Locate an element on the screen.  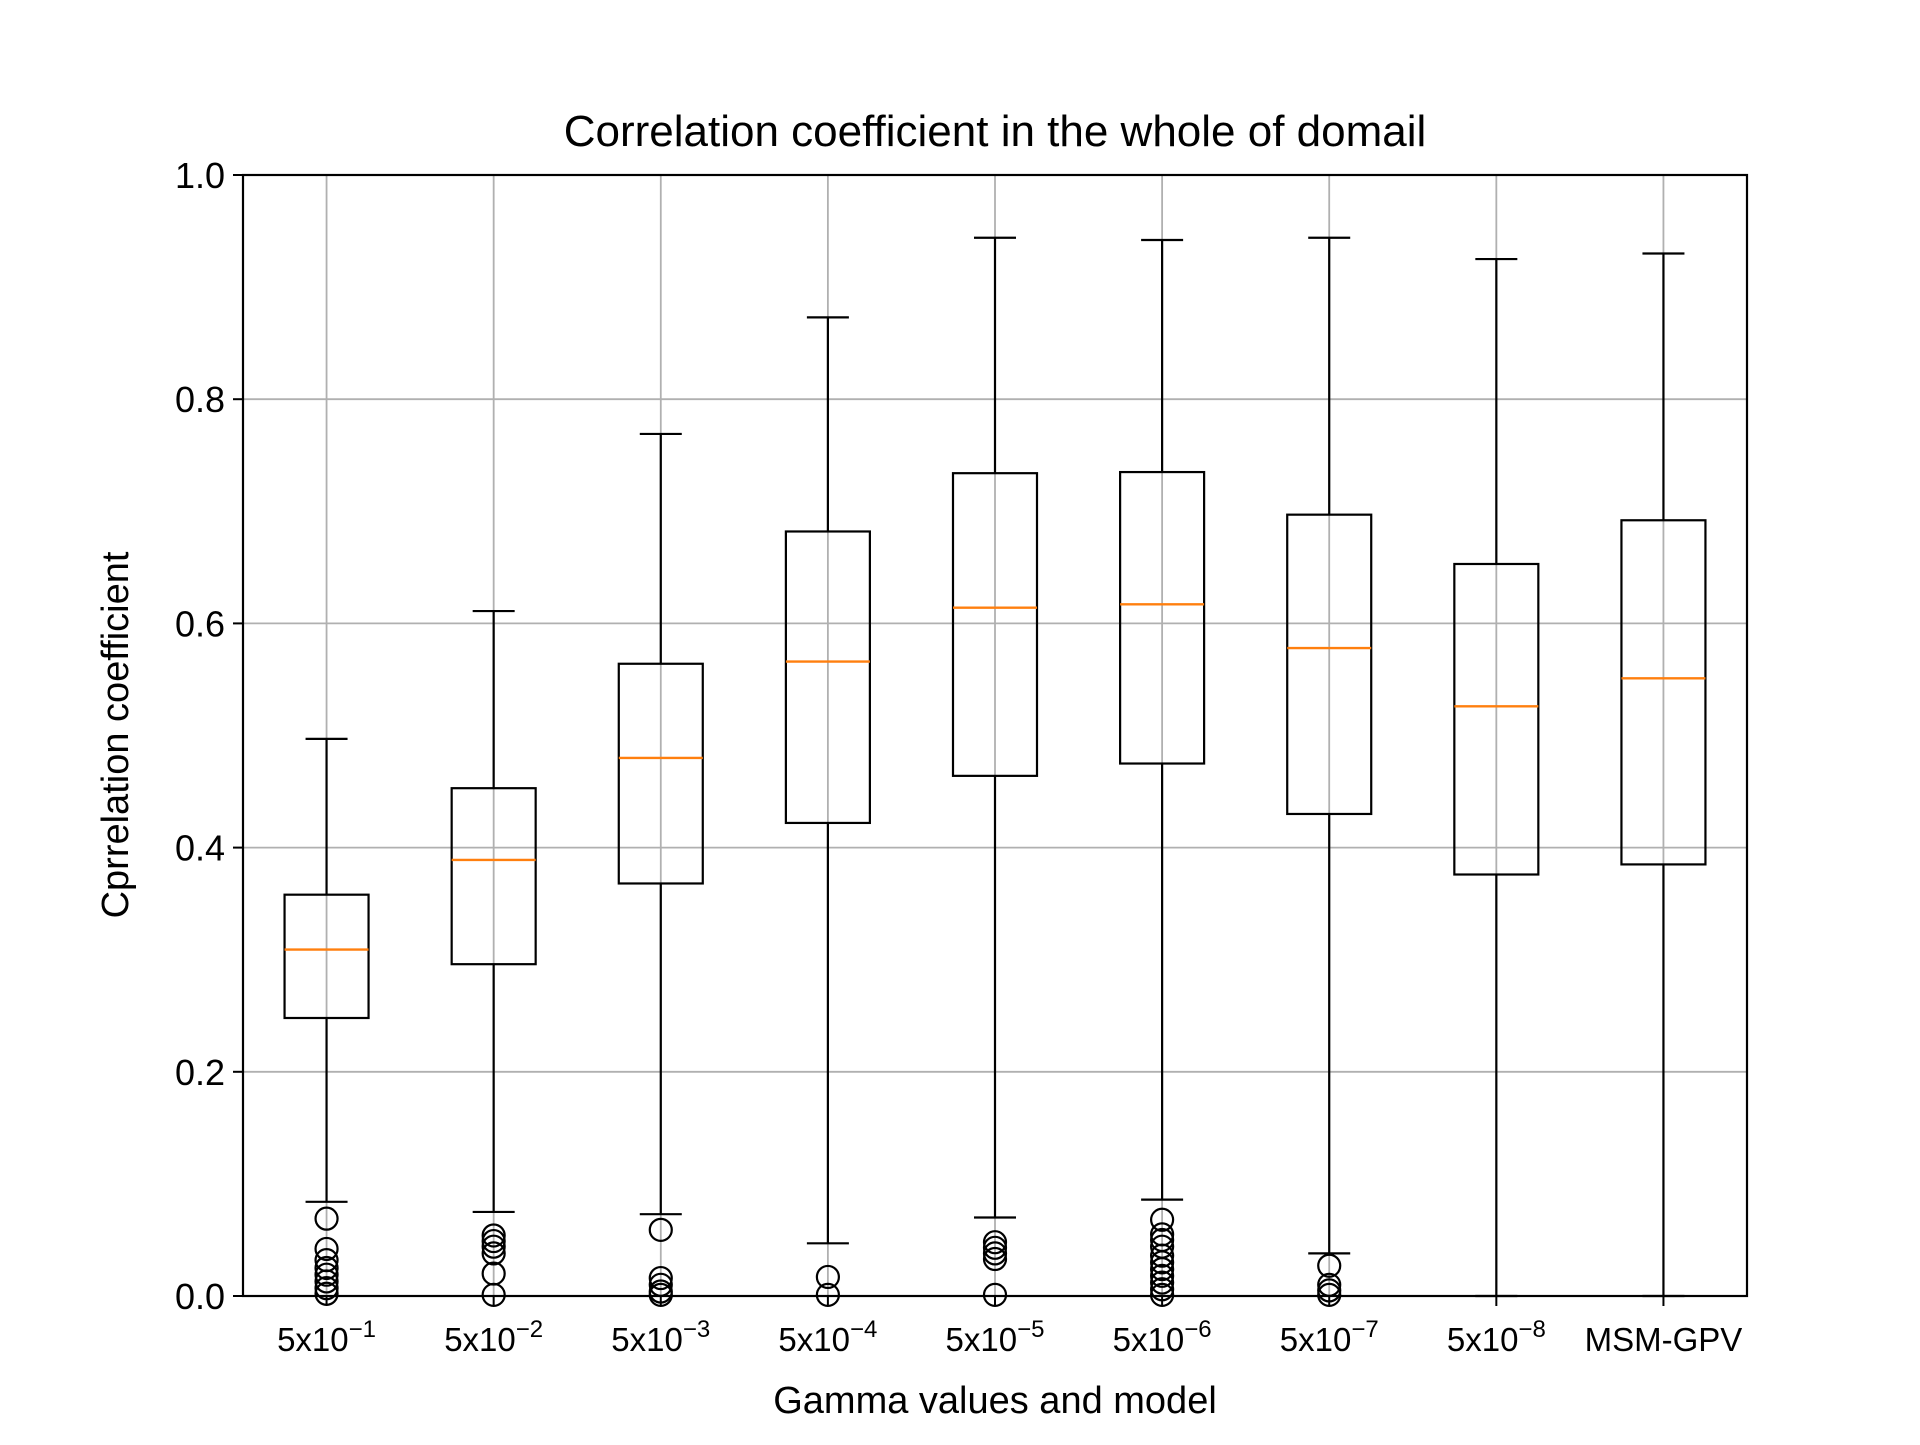
y-tick-label: 0.2 is located at coordinates (200, 1072).